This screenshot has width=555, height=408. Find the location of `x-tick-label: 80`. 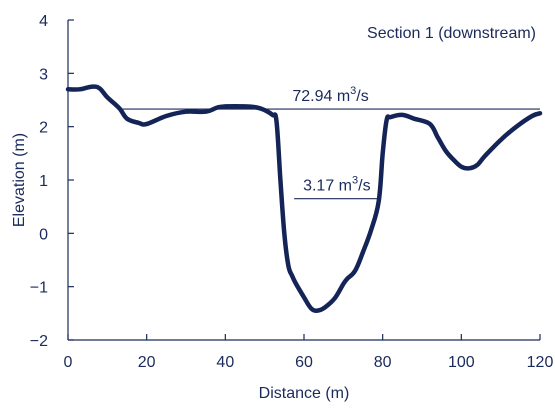

x-tick-label: 80 is located at coordinates (383, 362).